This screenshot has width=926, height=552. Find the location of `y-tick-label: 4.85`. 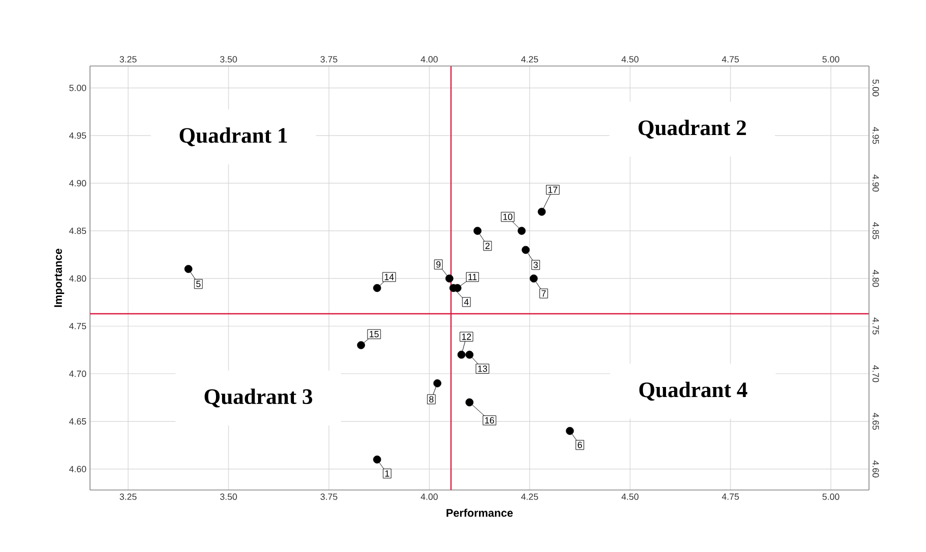

y-tick-label: 4.85 is located at coordinates (77, 231).